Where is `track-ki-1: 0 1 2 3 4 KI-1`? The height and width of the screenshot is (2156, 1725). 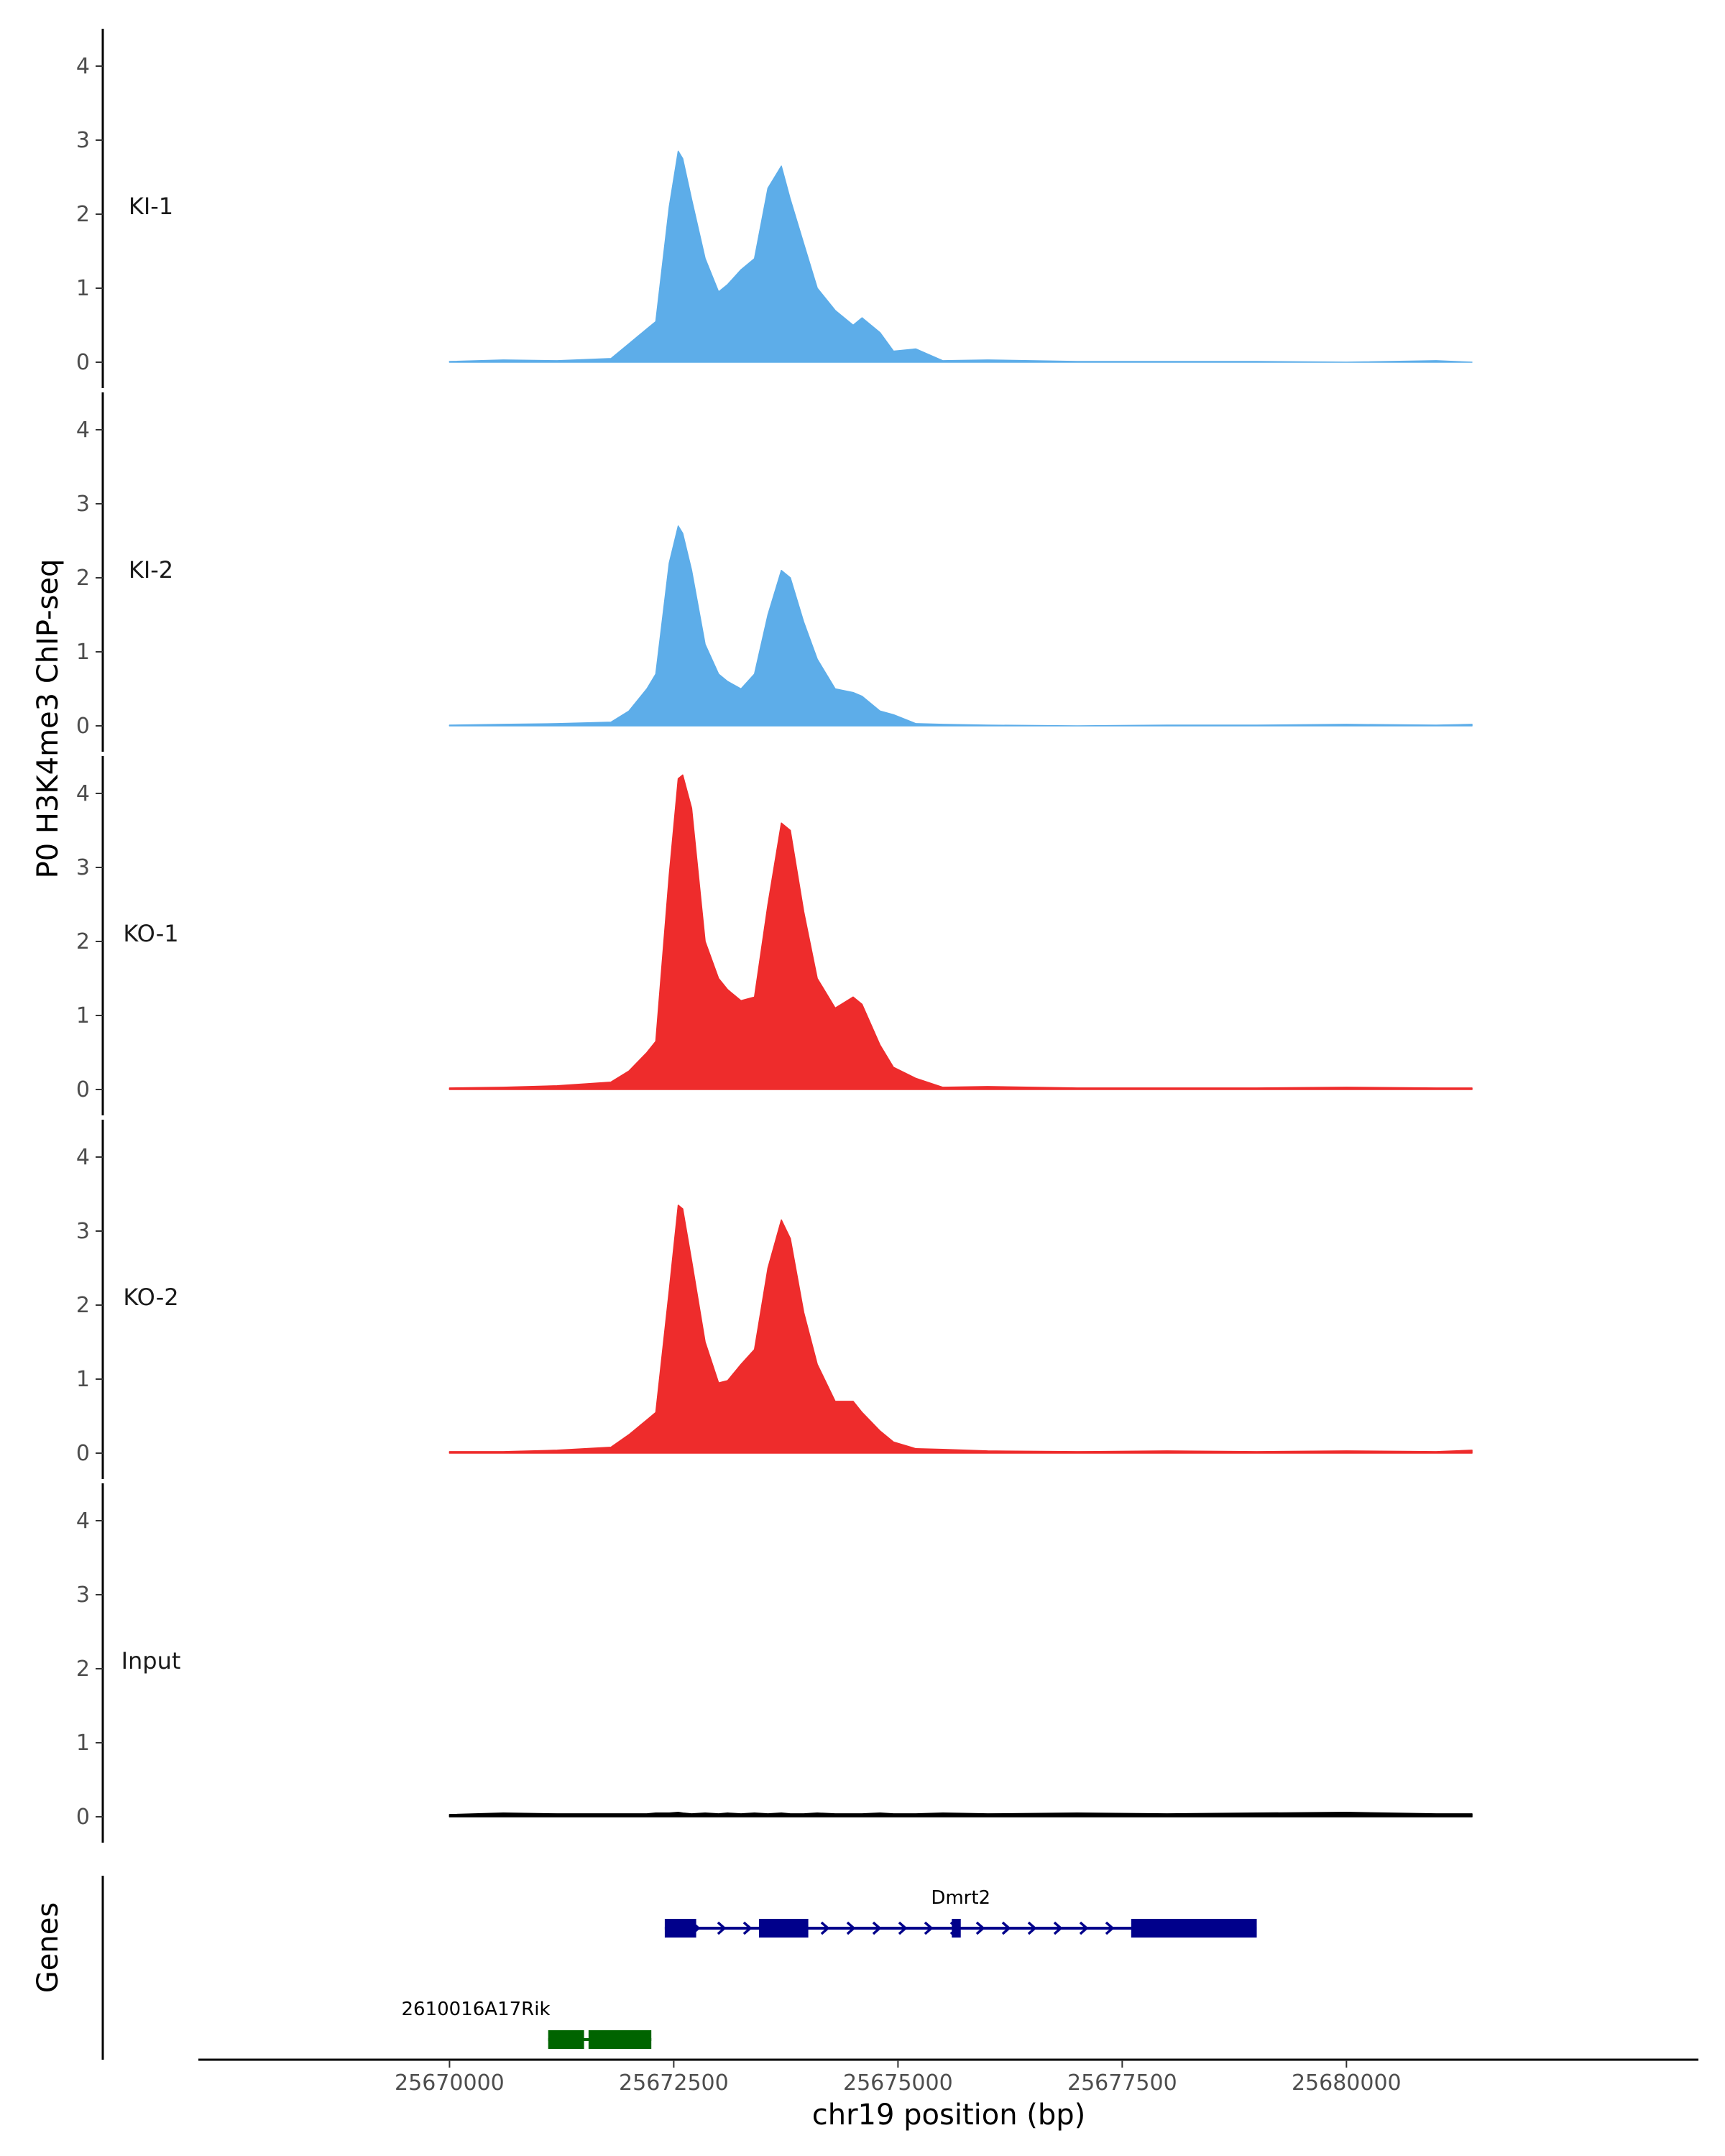 track-ki-1: 0 1 2 3 4 KI-1 is located at coordinates (774, 209).